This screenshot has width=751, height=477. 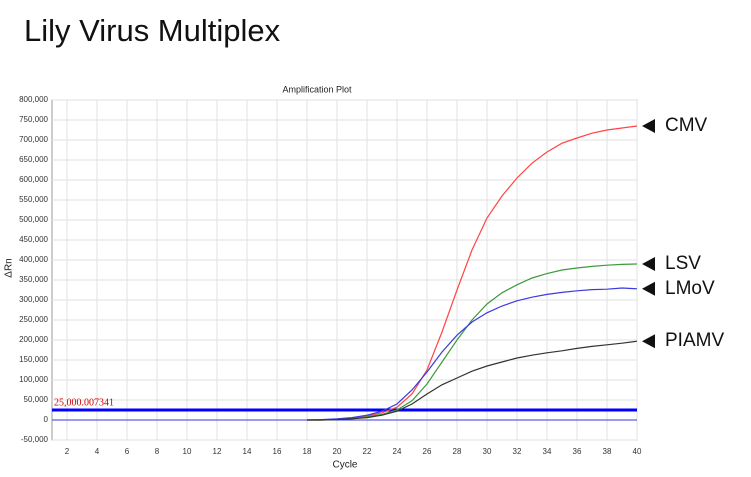 I want to click on legend-label: LMoV, so click(x=690, y=288).